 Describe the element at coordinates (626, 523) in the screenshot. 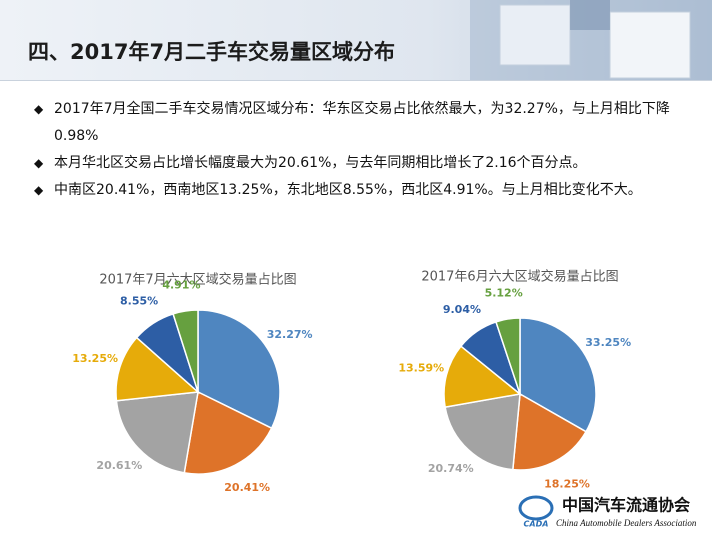

I see `logo-english: China Automobile Dealers Association` at that location.